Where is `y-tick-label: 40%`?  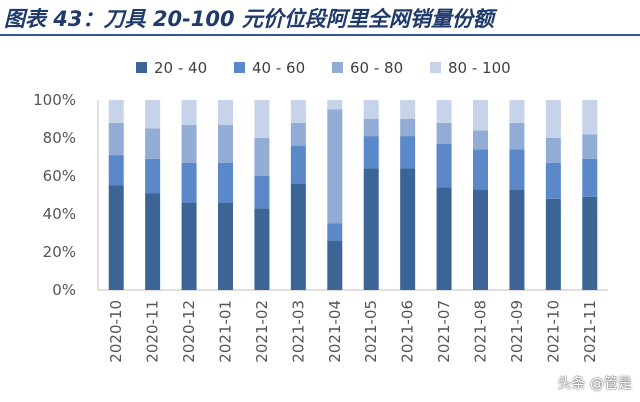 y-tick-label: 40% is located at coordinates (59, 214).